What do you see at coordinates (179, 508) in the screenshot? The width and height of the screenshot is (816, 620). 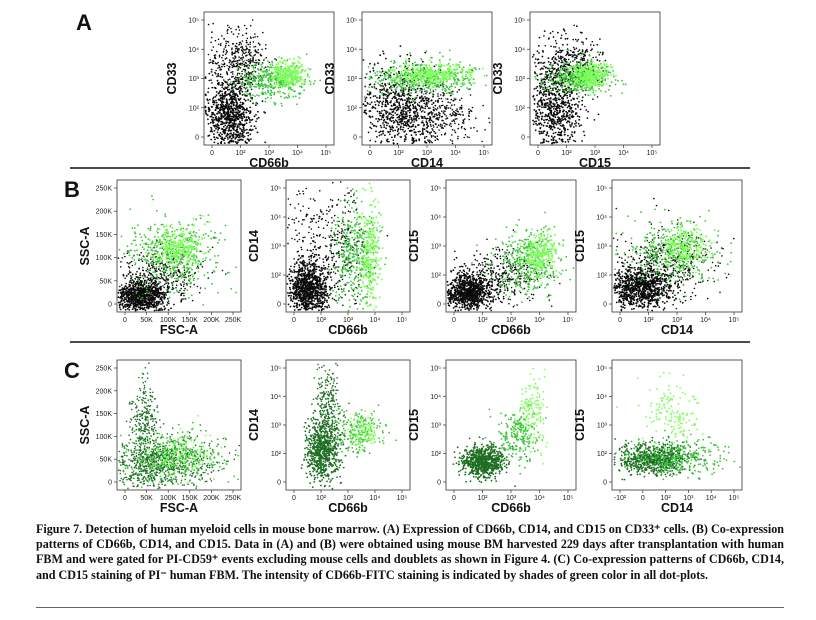 I see `x-axis-title: FSC-A` at bounding box center [179, 508].